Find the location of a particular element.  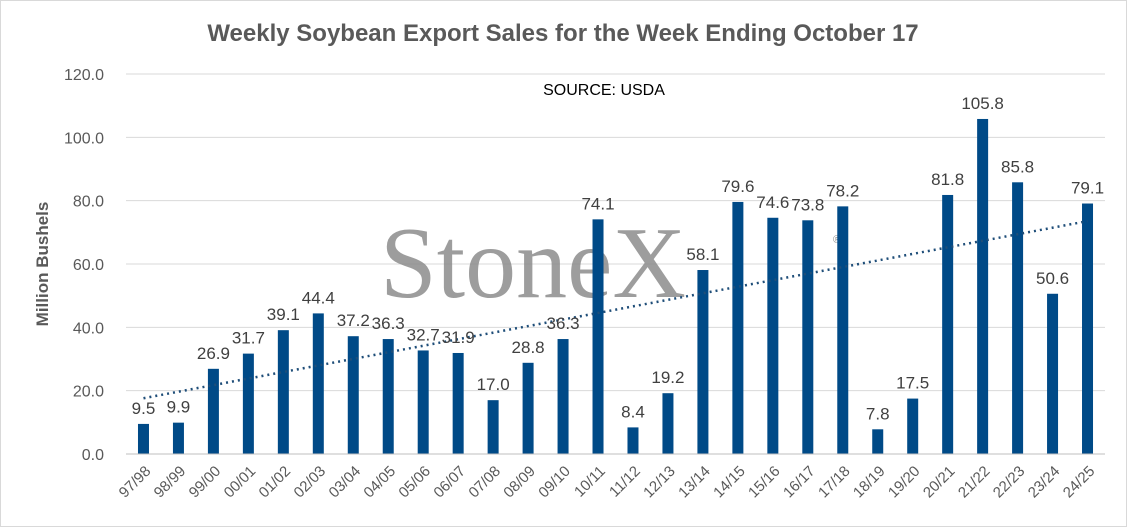

y-tick-label: 40.0 is located at coordinates (88, 328).